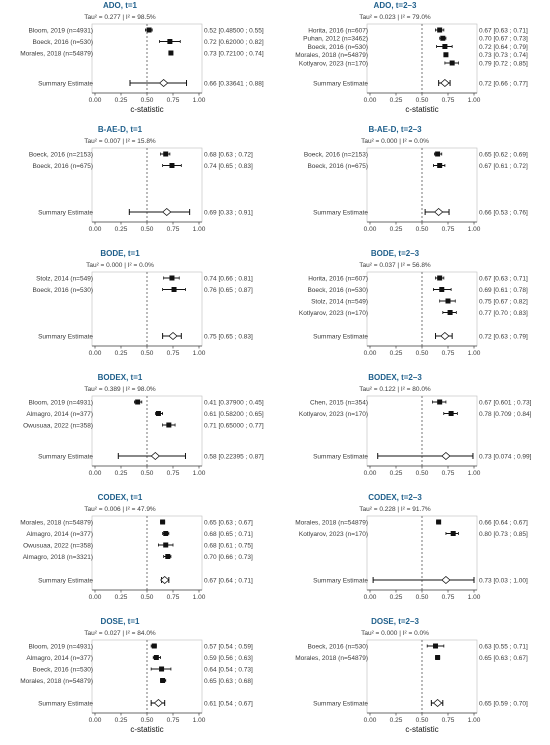  Describe the element at coordinates (228, 336) in the screenshot. I see `summary-ci-text: 0.75 [0.65 ; 0.83]` at that location.